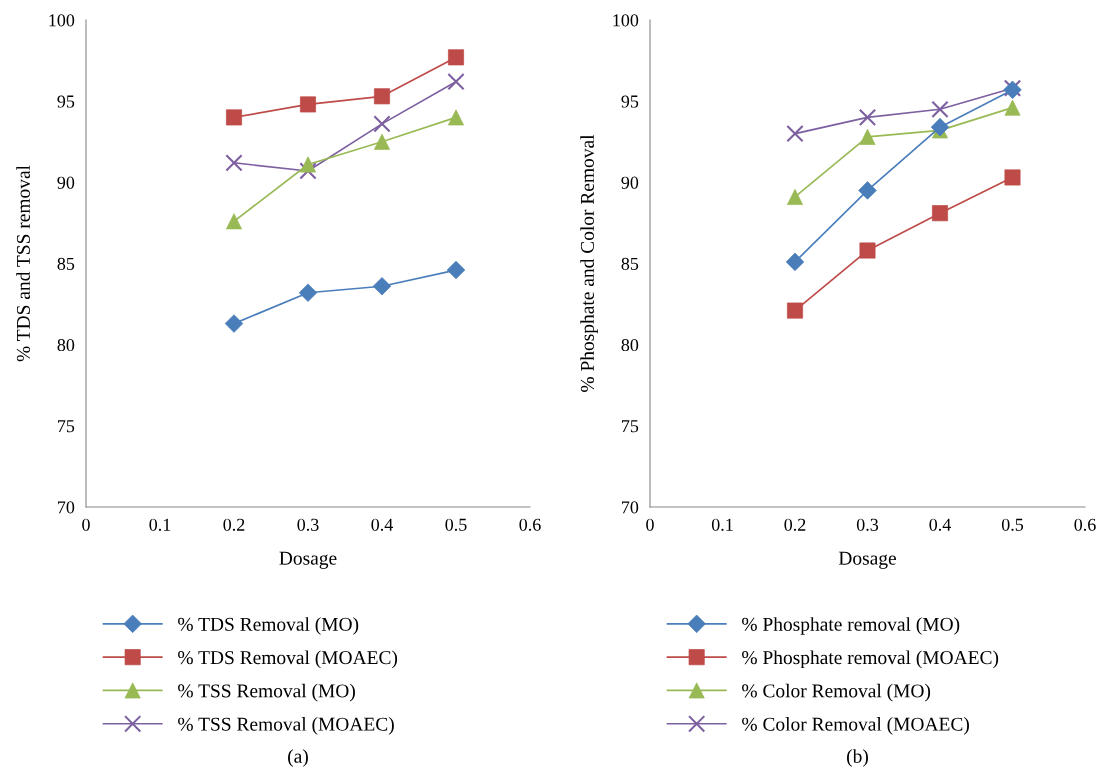 The width and height of the screenshot is (1103, 769). Describe the element at coordinates (870, 659) in the screenshot. I see `legend-label: % Phosphate removal (MOAEC)` at that location.